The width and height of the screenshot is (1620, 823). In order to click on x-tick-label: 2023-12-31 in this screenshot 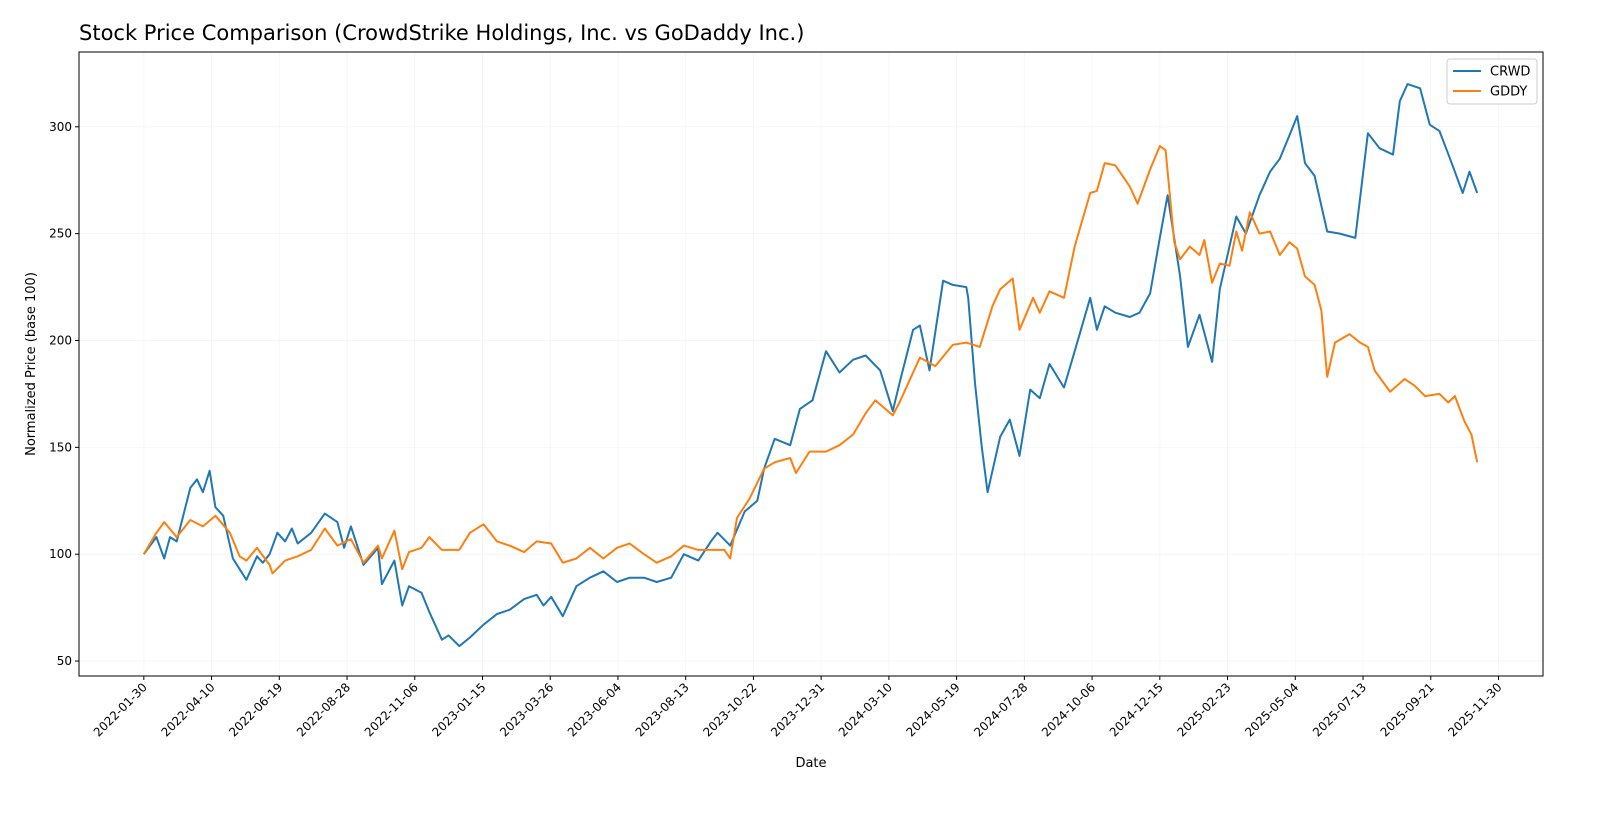, I will do `click(797, 709)`.